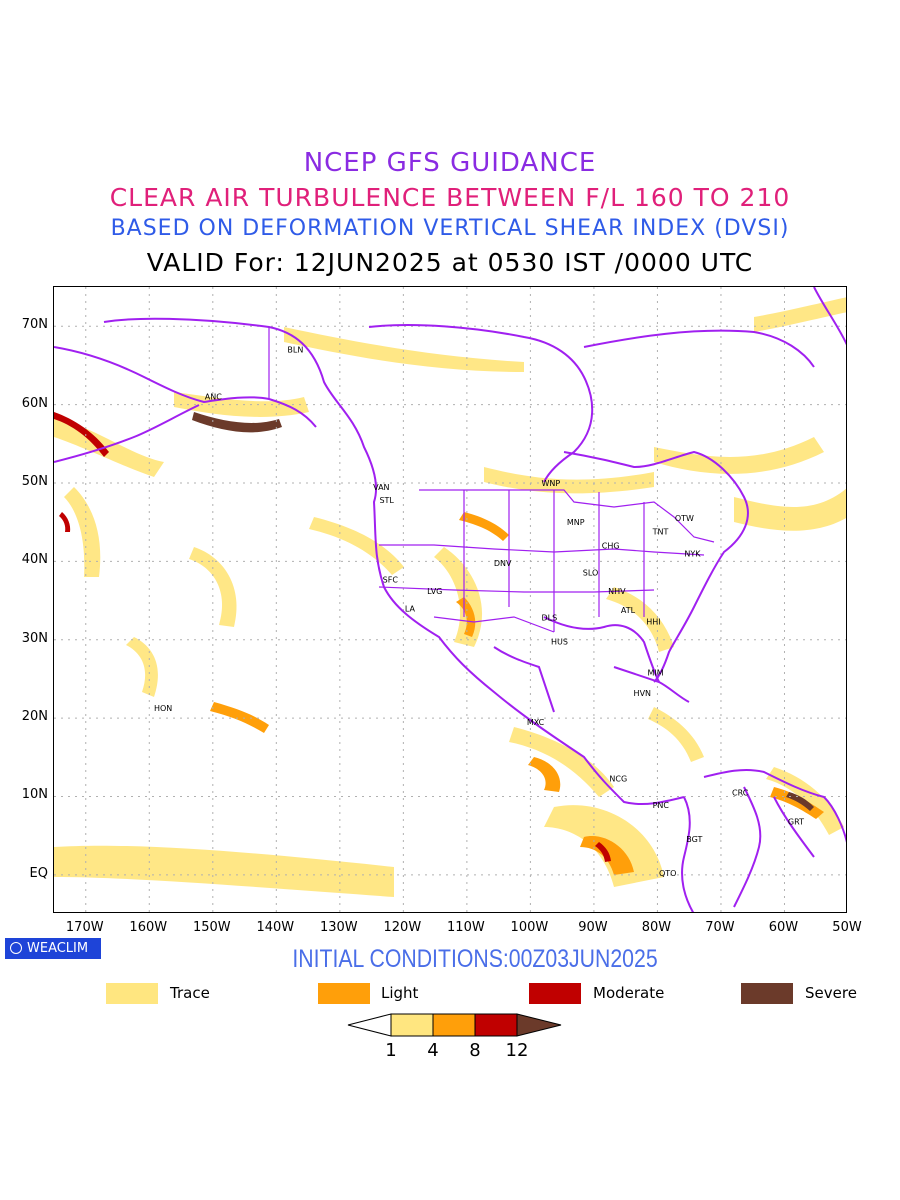  I want to click on lat-label: EQ, so click(38, 873).